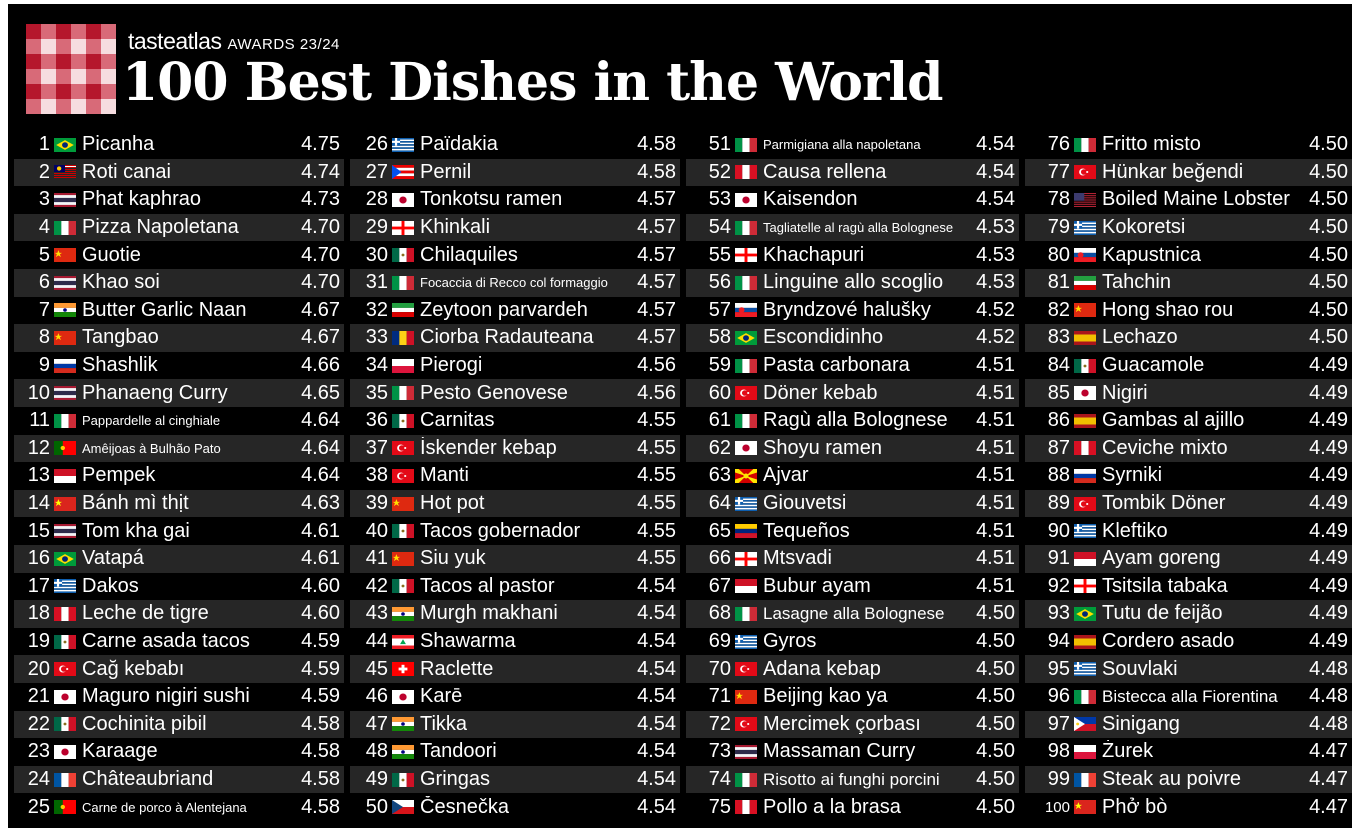  I want to click on ranking-row: 80 Kapustnica 4.50, so click(1188, 255).